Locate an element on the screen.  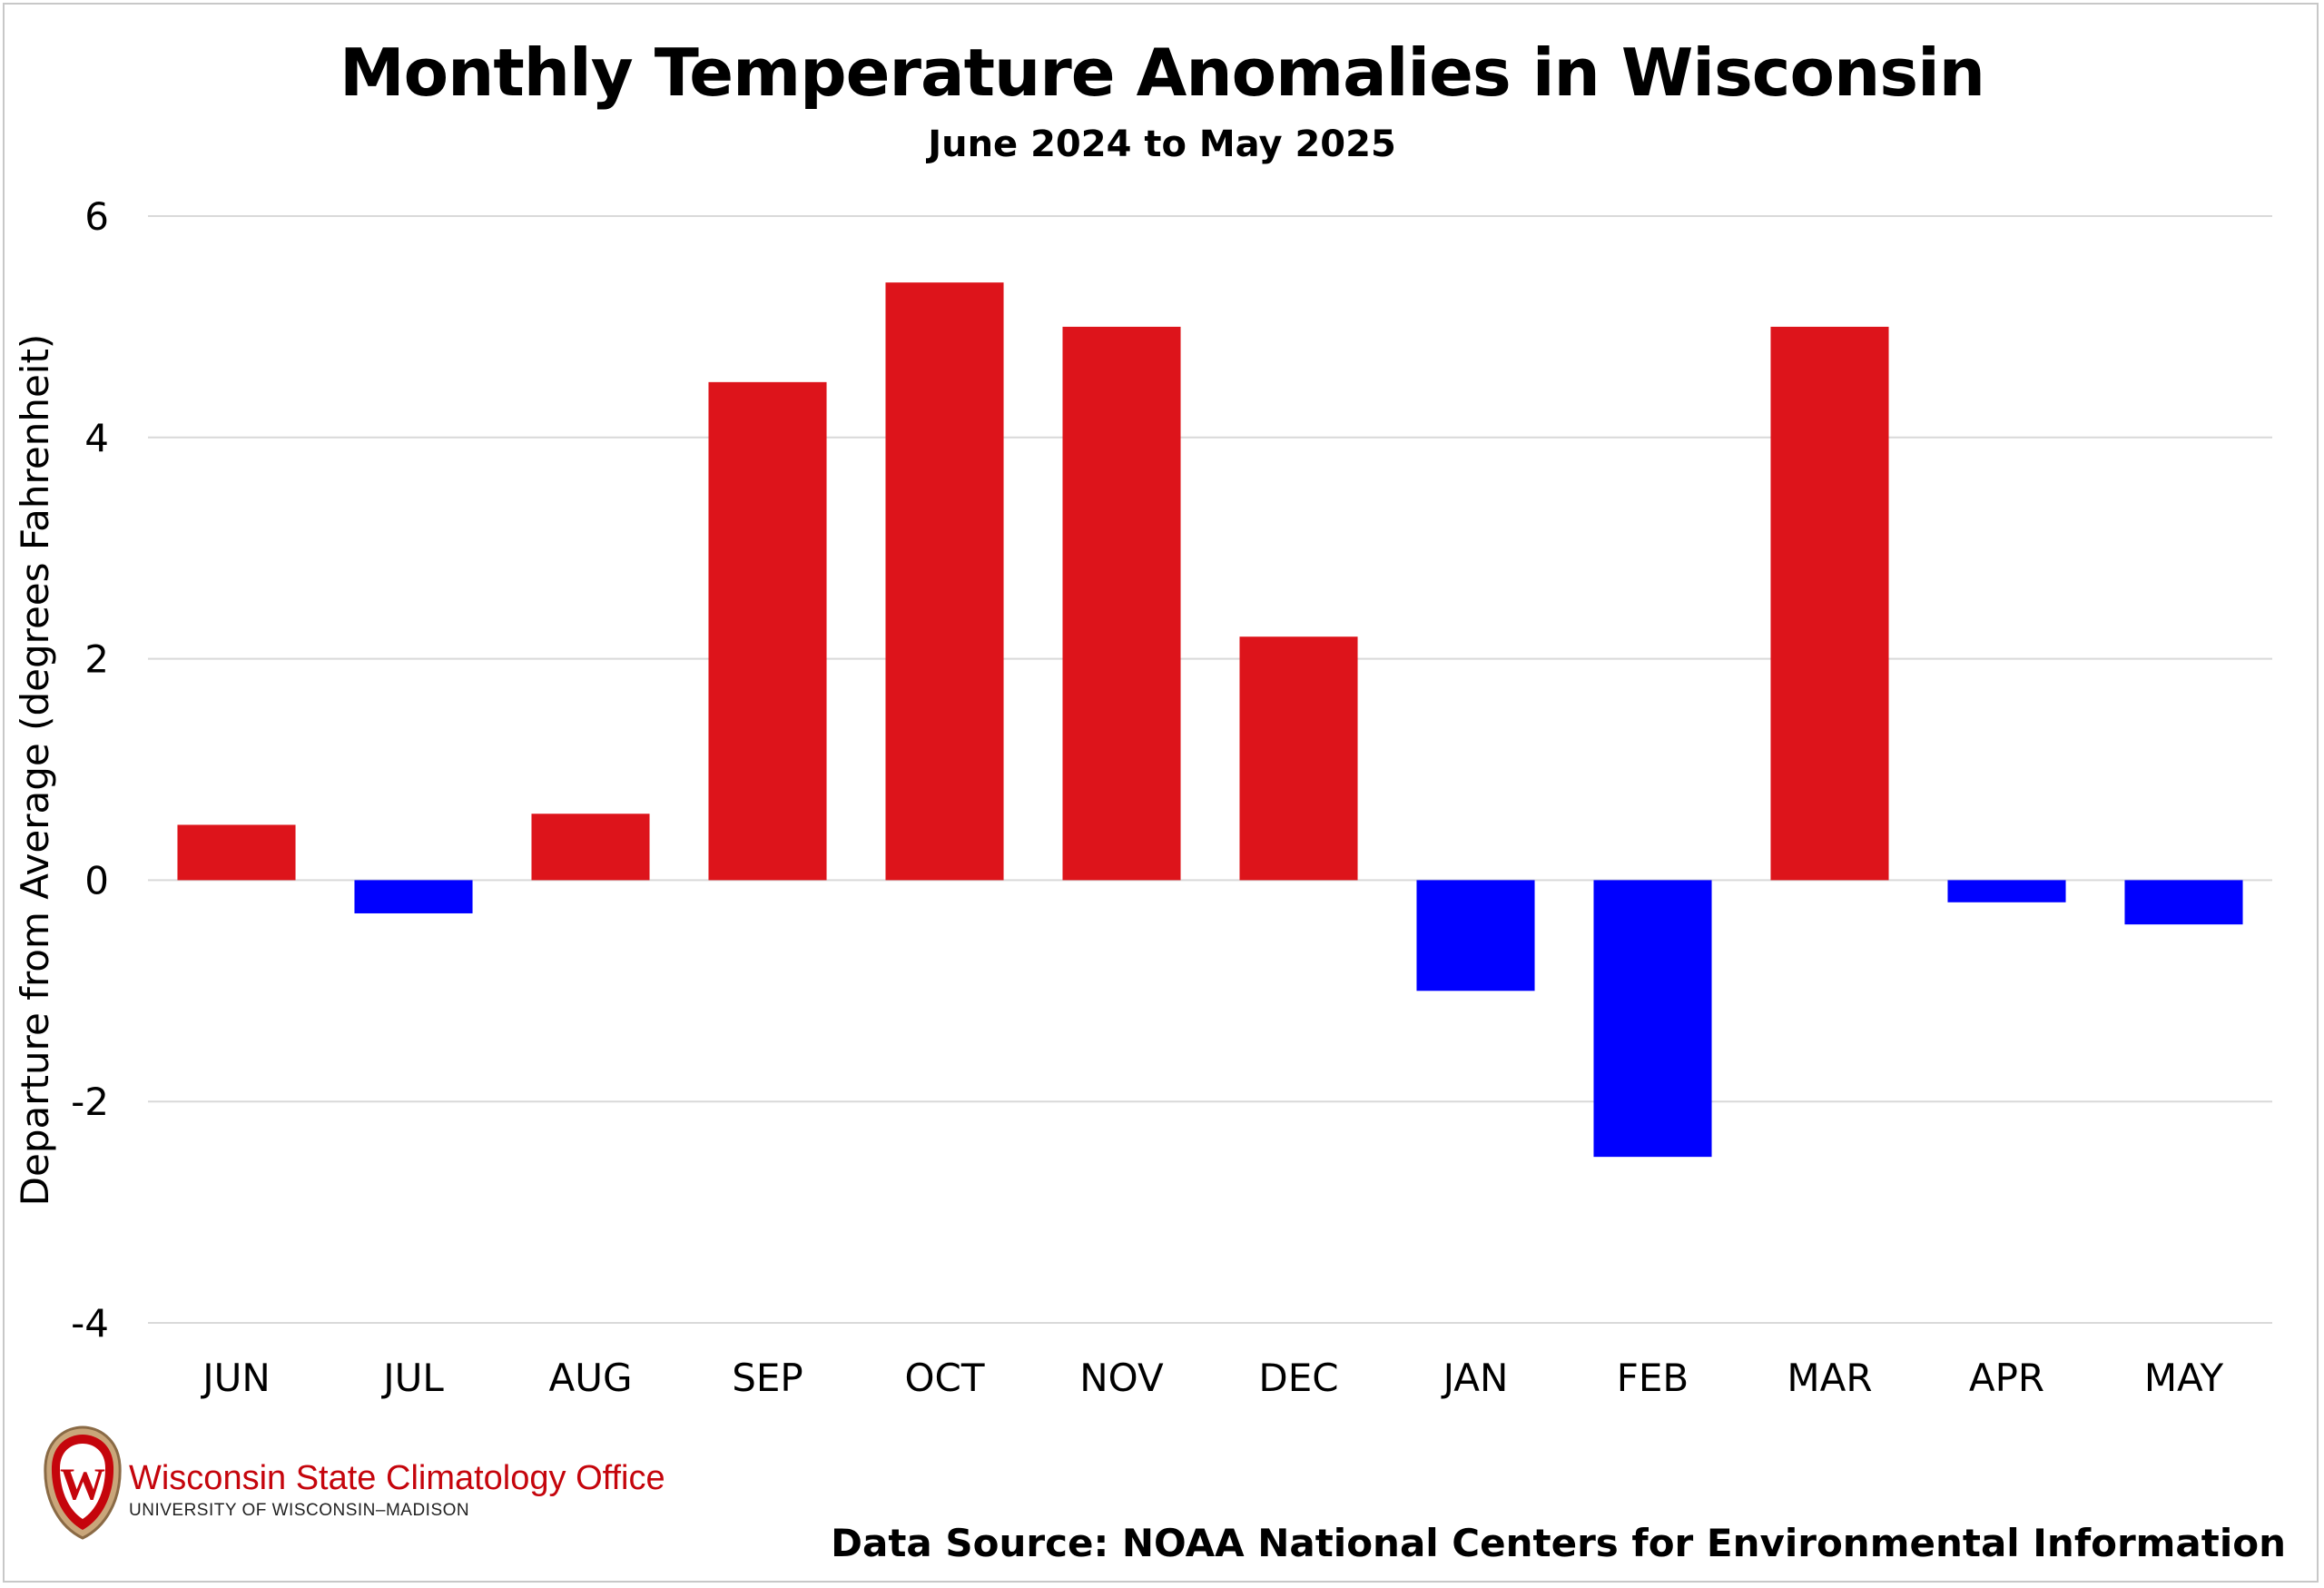
x-tick-label-jul: JUL is located at coordinates (412, 1378).